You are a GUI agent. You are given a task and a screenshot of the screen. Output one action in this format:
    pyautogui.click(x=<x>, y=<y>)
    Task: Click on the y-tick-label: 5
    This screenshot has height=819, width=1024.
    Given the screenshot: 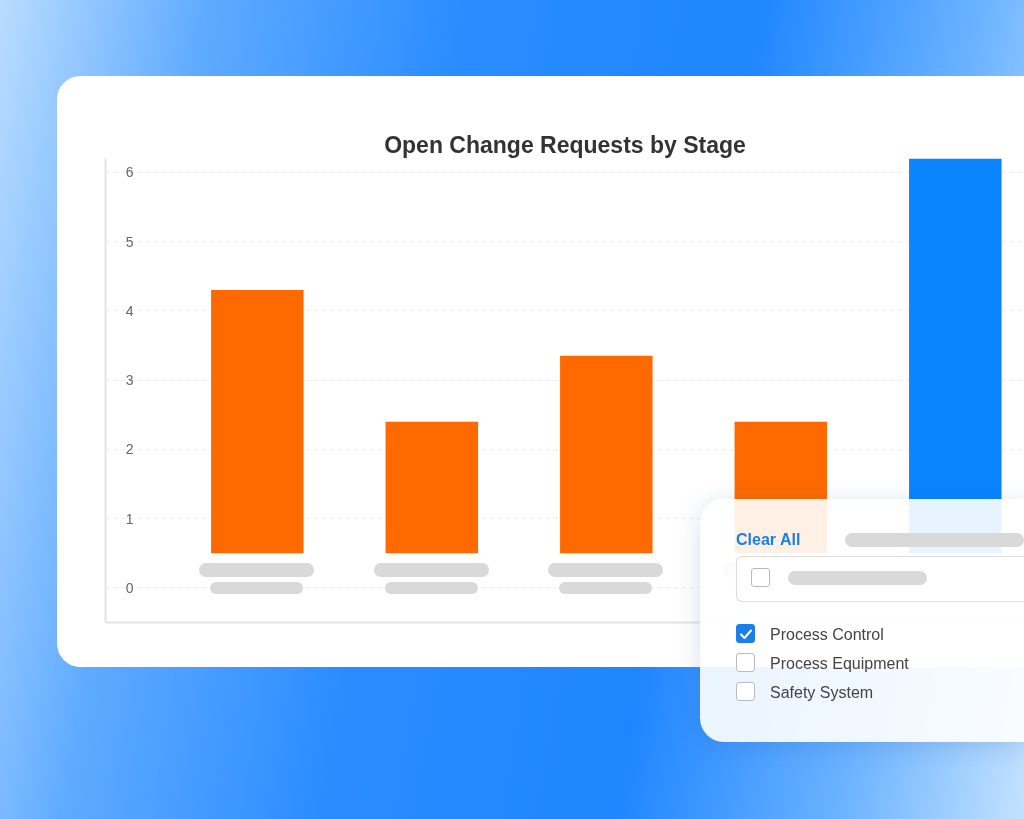 What is the action you would take?
    pyautogui.click(x=129, y=241)
    